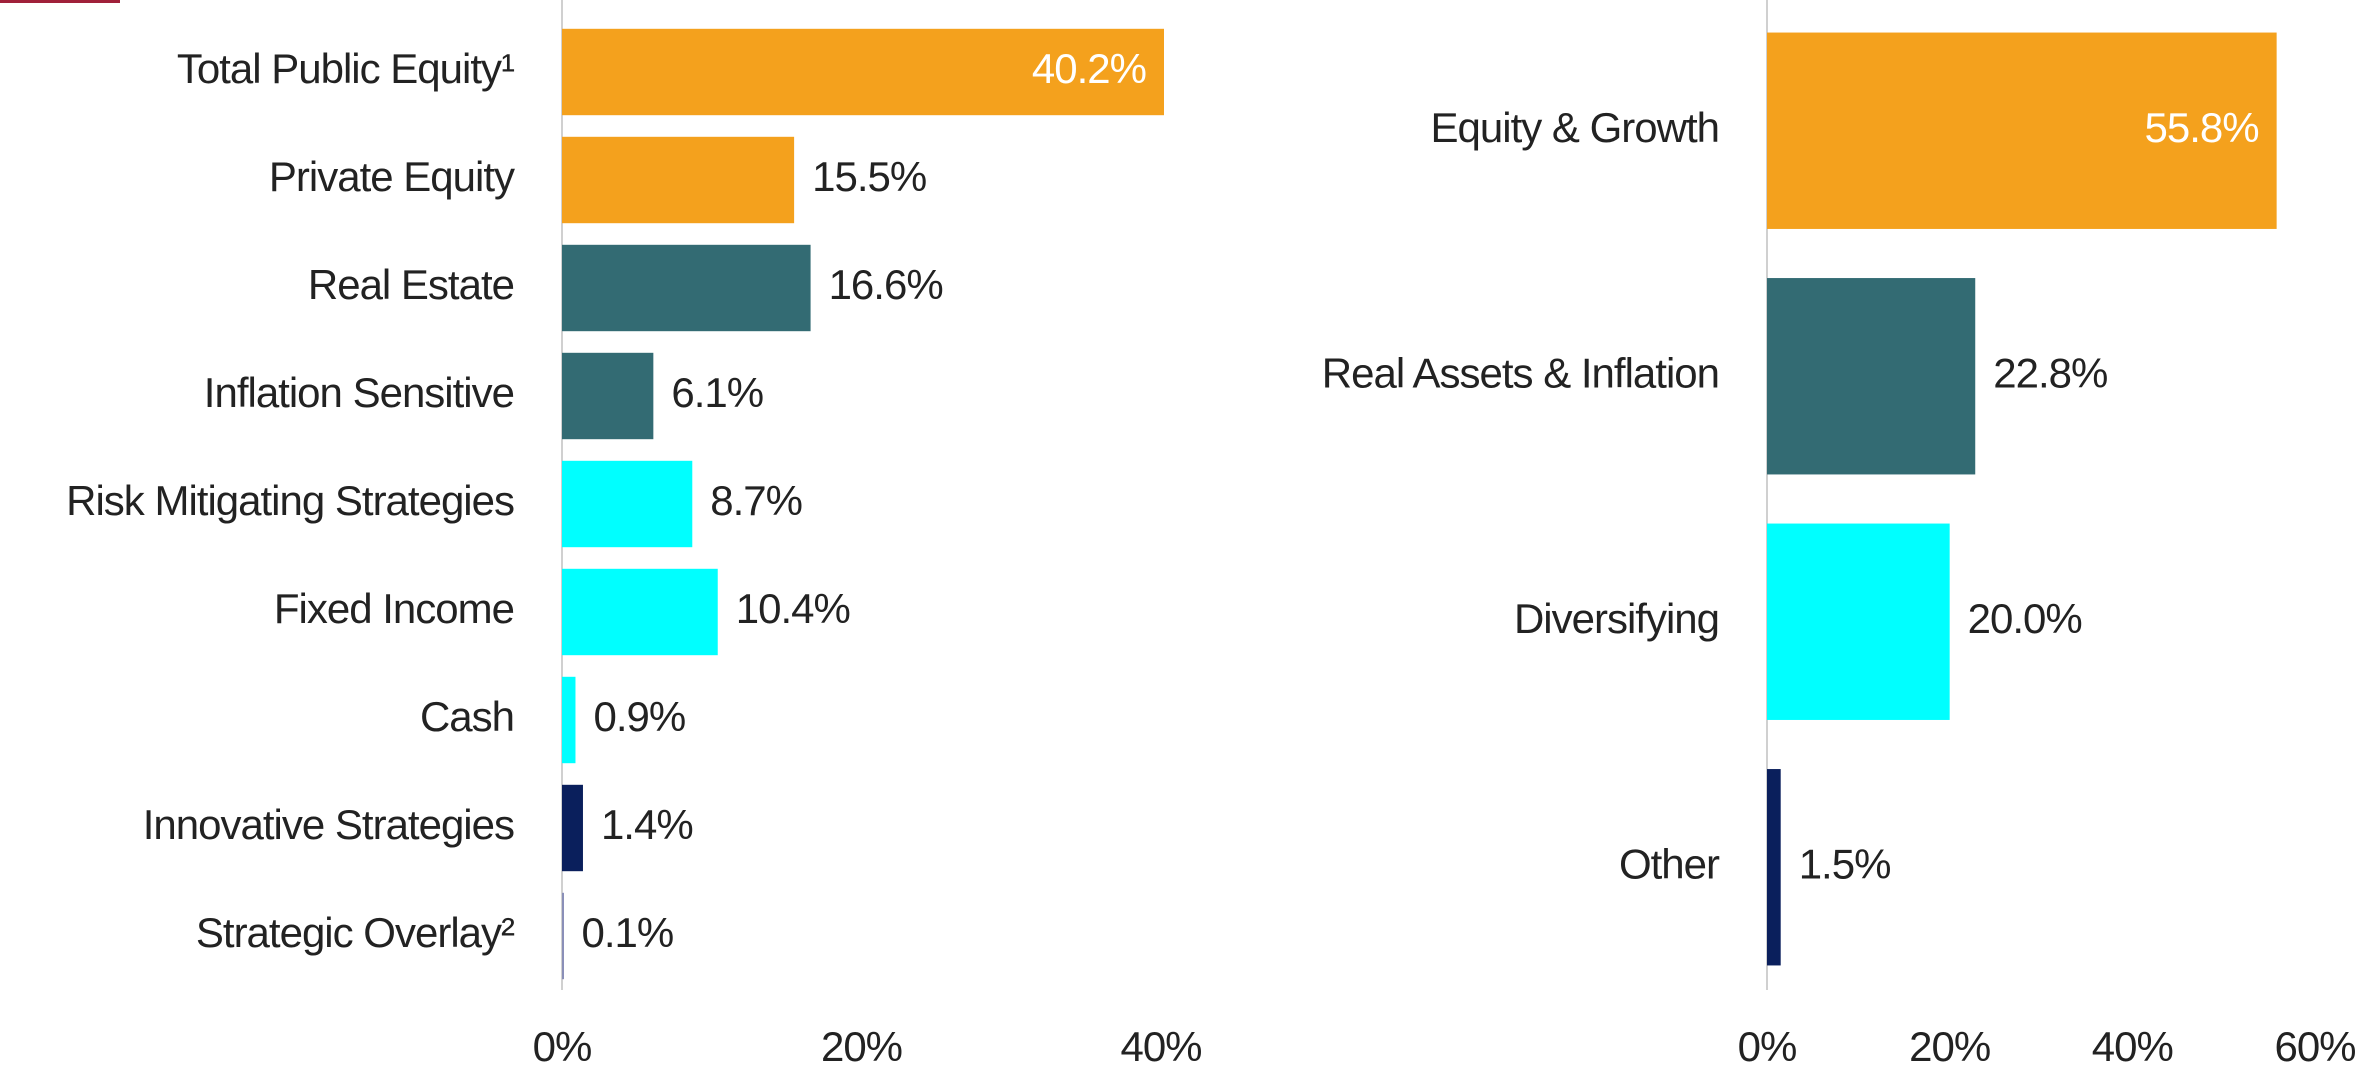  Describe the element at coordinates (1845, 863) in the screenshot. I see `value-label: 1.5%` at that location.